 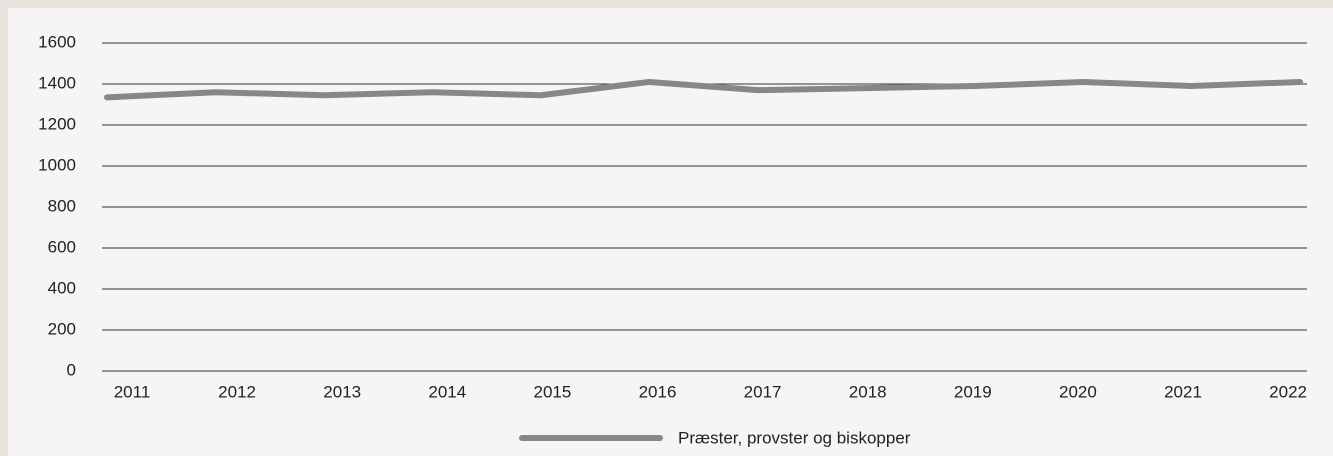 What do you see at coordinates (237, 391) in the screenshot?
I see `x-tick-label: 2012` at bounding box center [237, 391].